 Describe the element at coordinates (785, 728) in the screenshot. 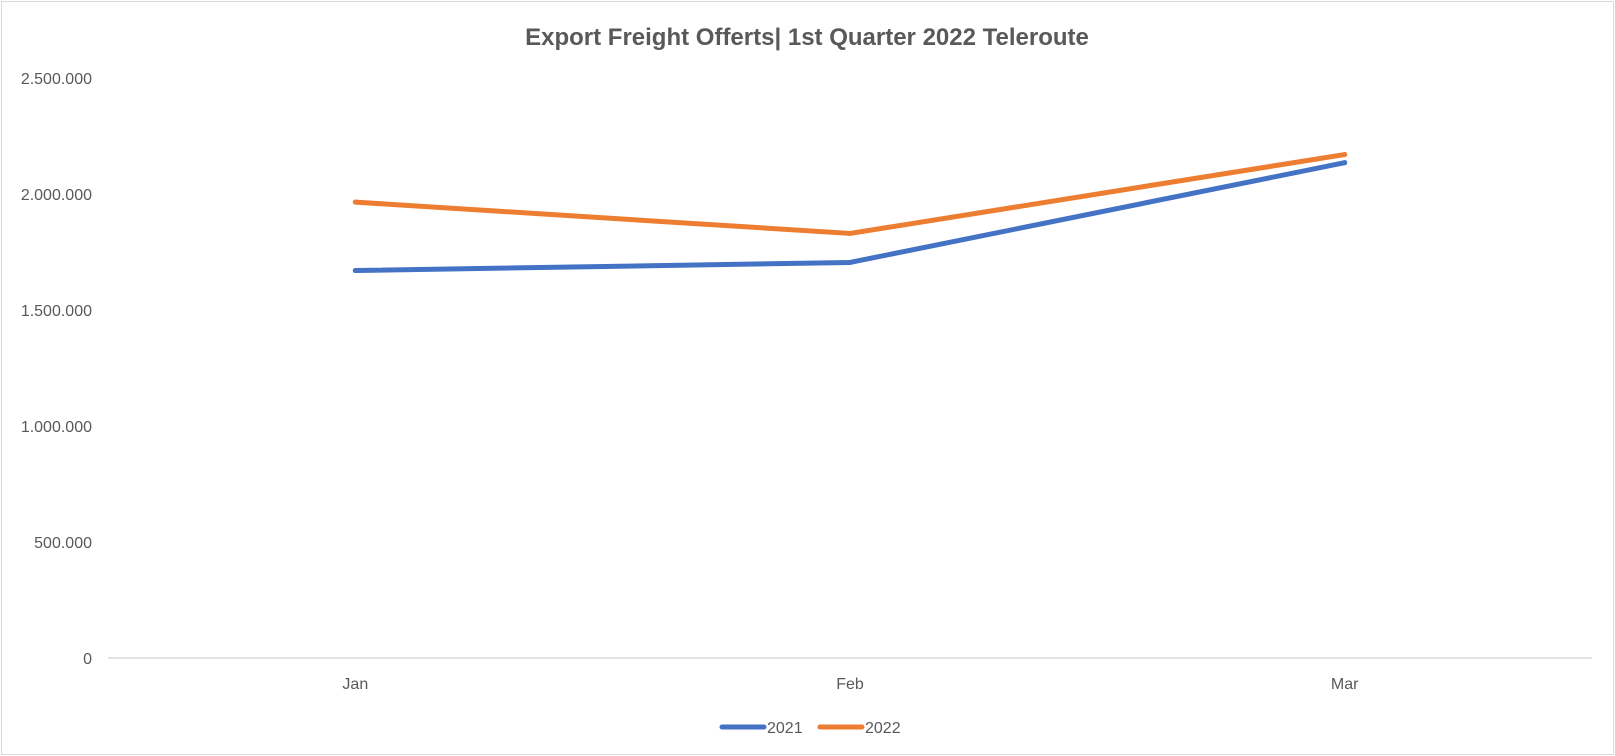

I see `legend-label: 2021` at that location.